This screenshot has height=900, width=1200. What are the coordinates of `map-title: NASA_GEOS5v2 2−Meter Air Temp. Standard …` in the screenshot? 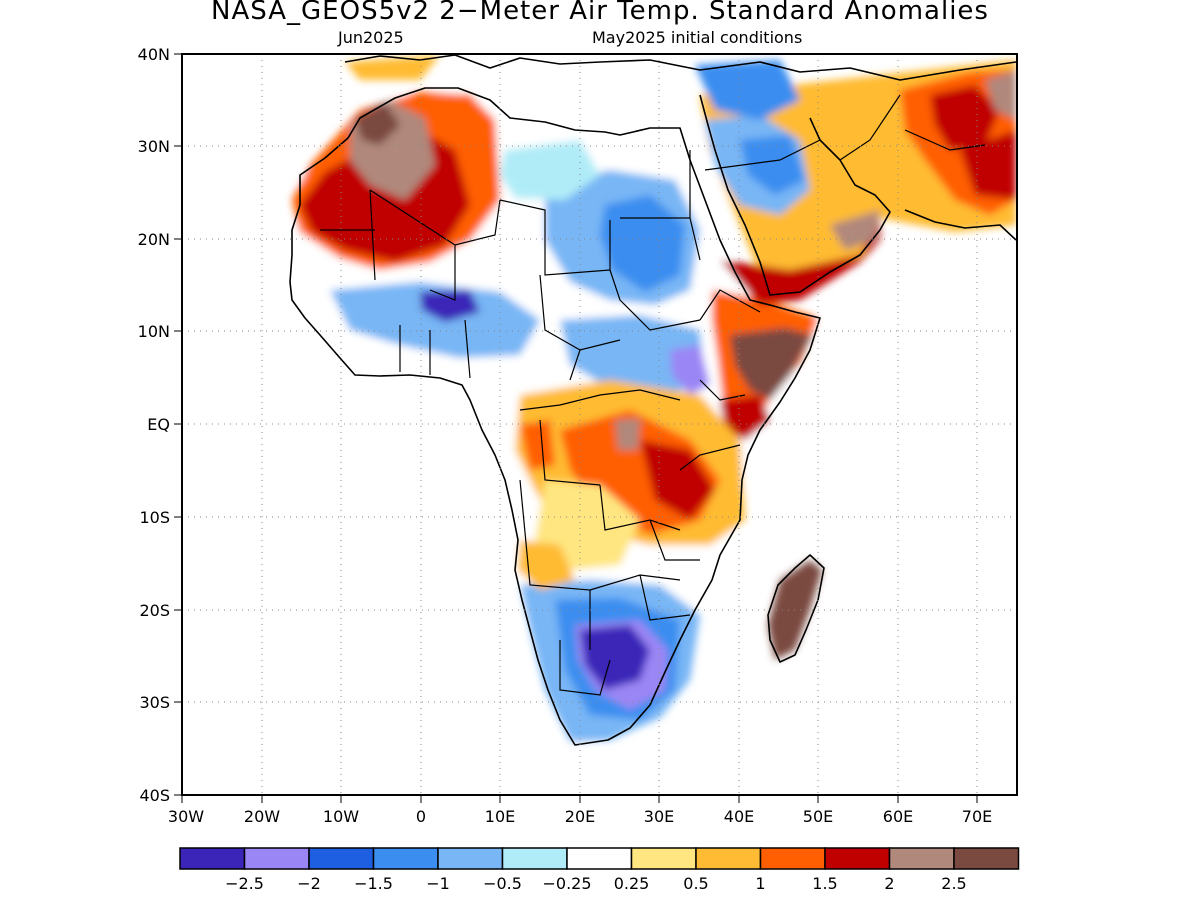 It's located at (600, 13).